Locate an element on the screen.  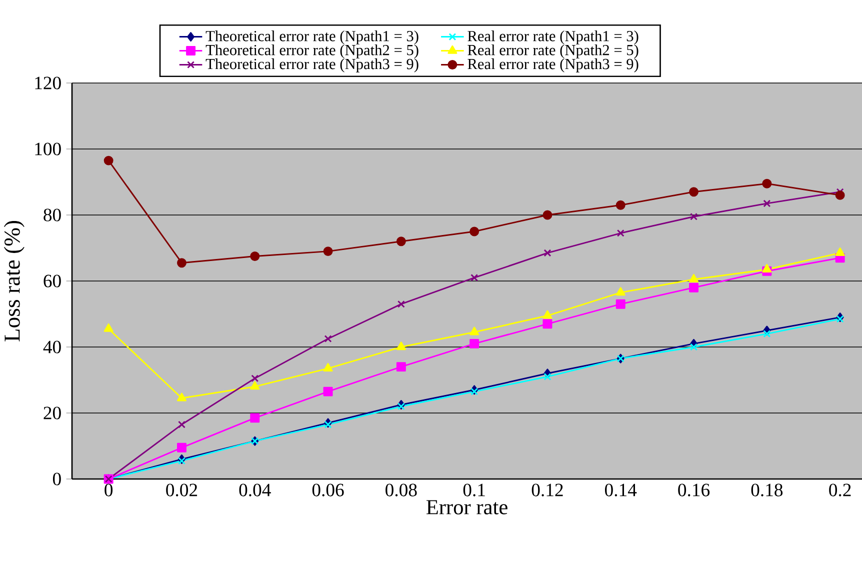
x-axis-title: Error rate is located at coordinates (467, 507).